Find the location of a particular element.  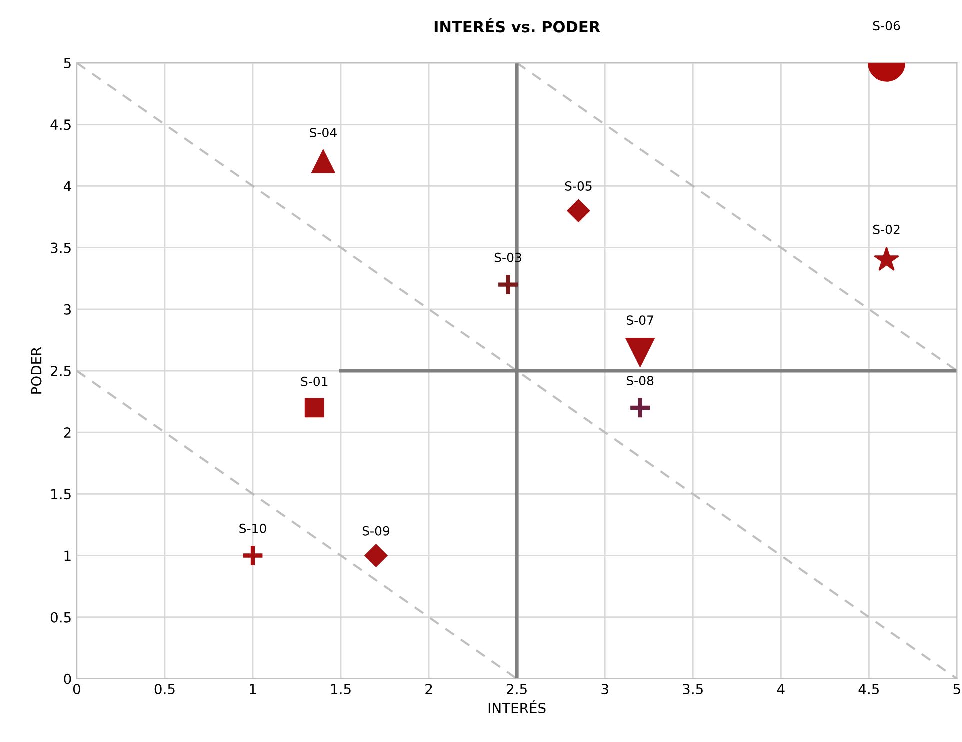

x-tick-label: 3 is located at coordinates (605, 689).